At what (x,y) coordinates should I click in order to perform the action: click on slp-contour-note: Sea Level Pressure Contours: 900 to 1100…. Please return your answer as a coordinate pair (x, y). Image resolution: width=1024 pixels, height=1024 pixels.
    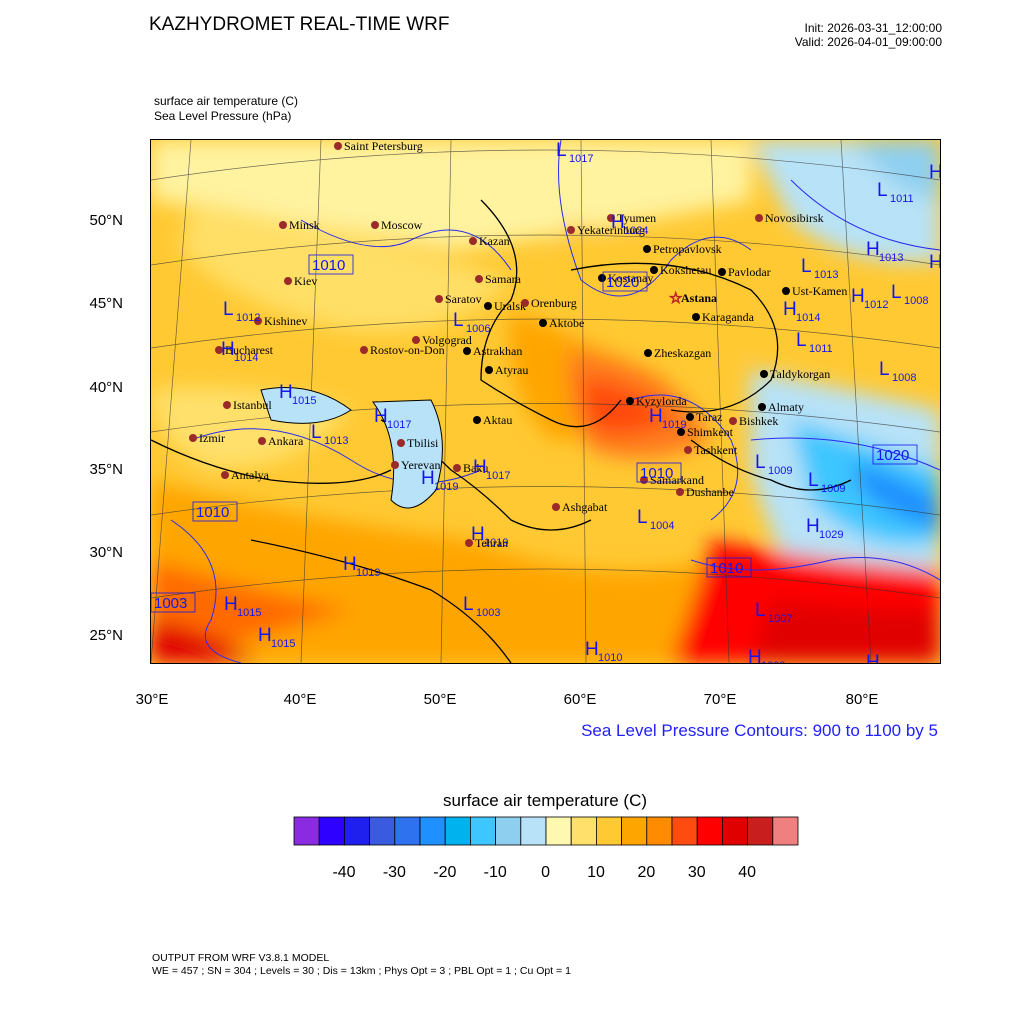
    Looking at the image, I should click on (759, 730).